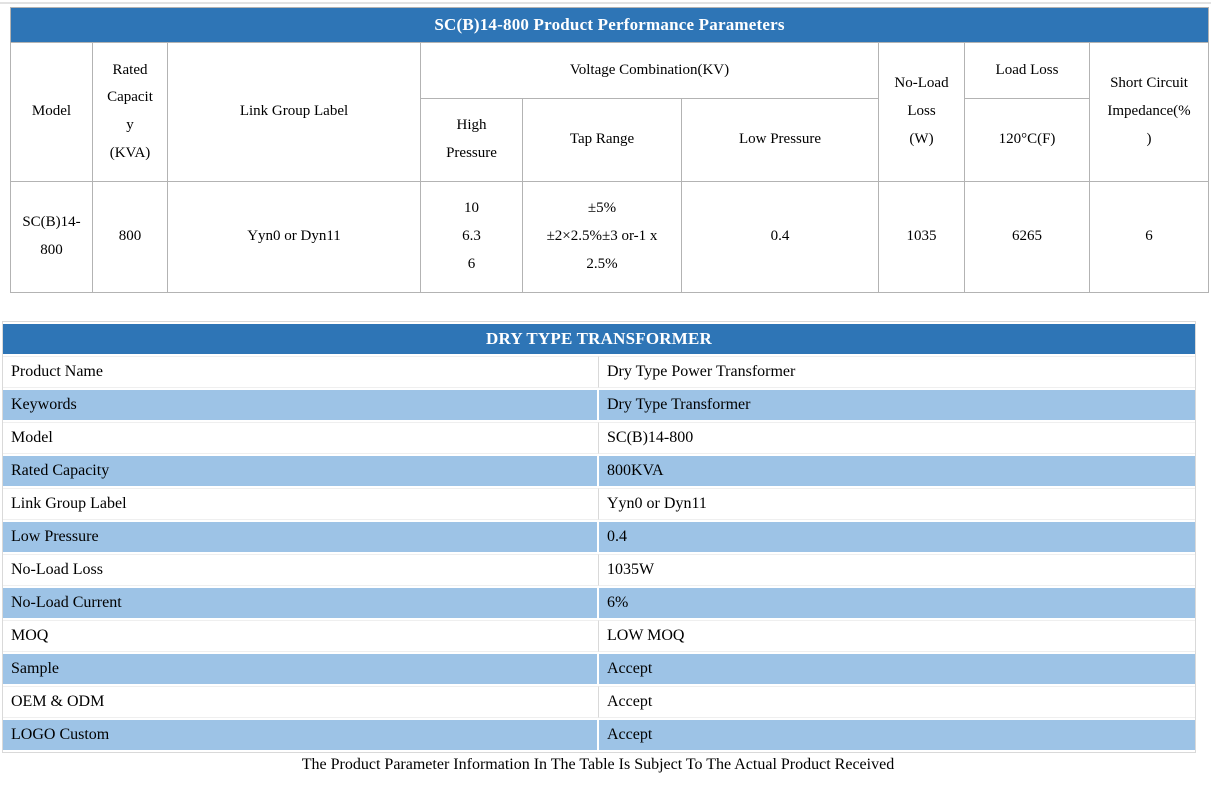 This screenshot has width=1211, height=798. I want to click on header-low-pressure: Low Pressure, so click(780, 140).